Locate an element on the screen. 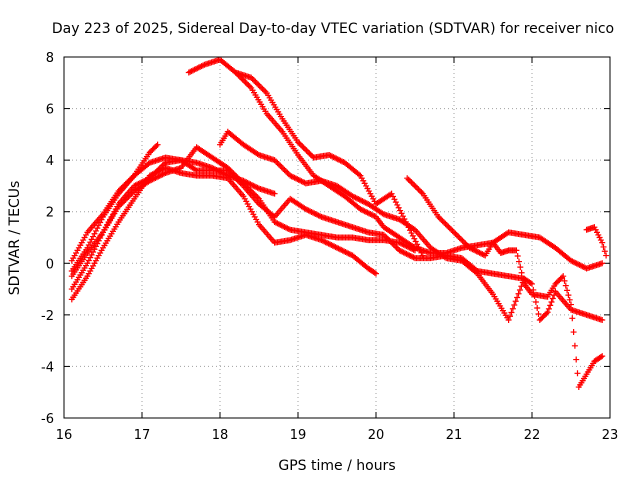 The height and width of the screenshot is (480, 640). x-tick-label: 19 is located at coordinates (298, 435).